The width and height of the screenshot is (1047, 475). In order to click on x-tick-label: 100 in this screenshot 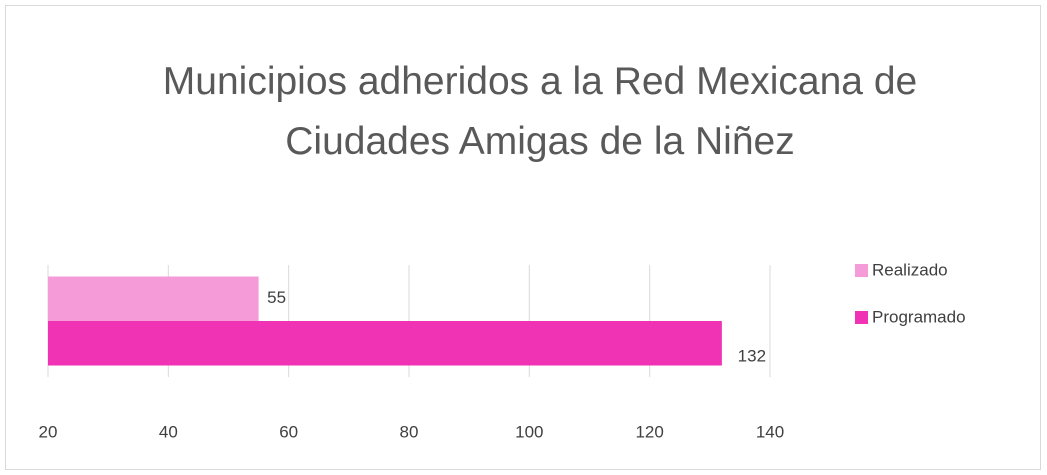, I will do `click(529, 431)`.